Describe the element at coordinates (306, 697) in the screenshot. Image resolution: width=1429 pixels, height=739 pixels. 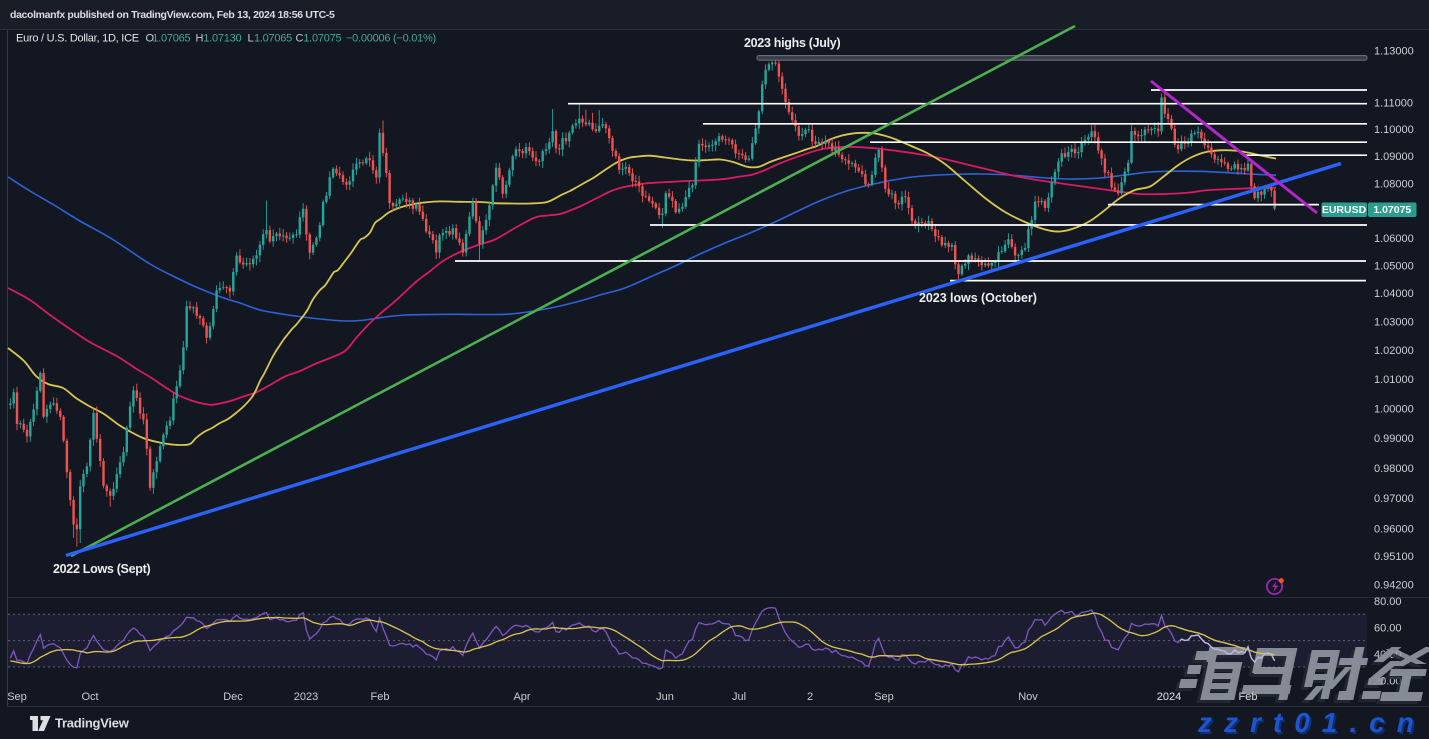
I see `svg-text: 2023` at that location.